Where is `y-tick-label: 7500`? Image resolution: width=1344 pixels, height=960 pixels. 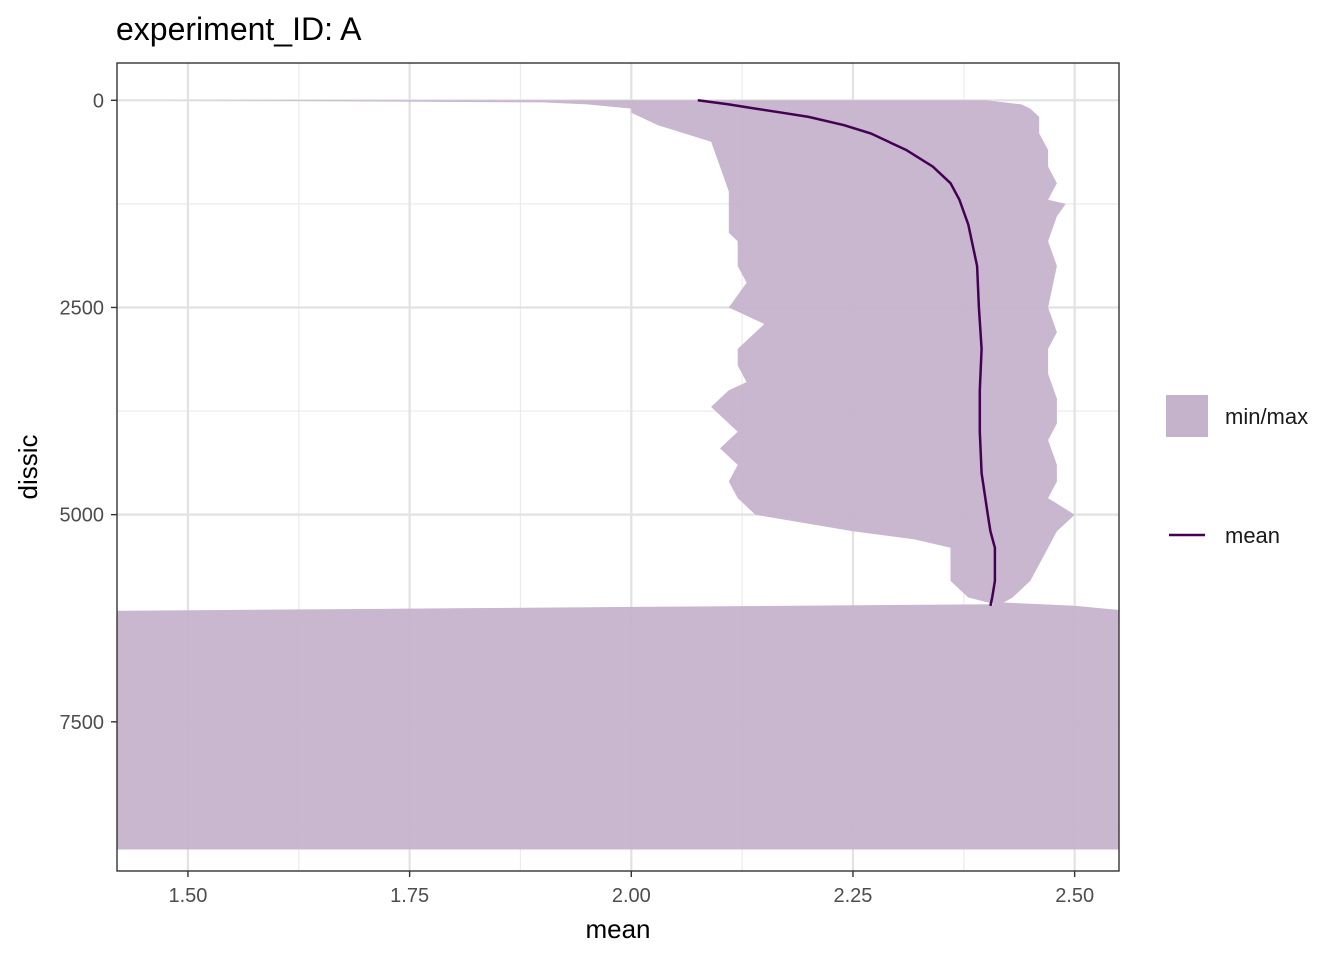
y-tick-label: 7500 is located at coordinates (82, 723).